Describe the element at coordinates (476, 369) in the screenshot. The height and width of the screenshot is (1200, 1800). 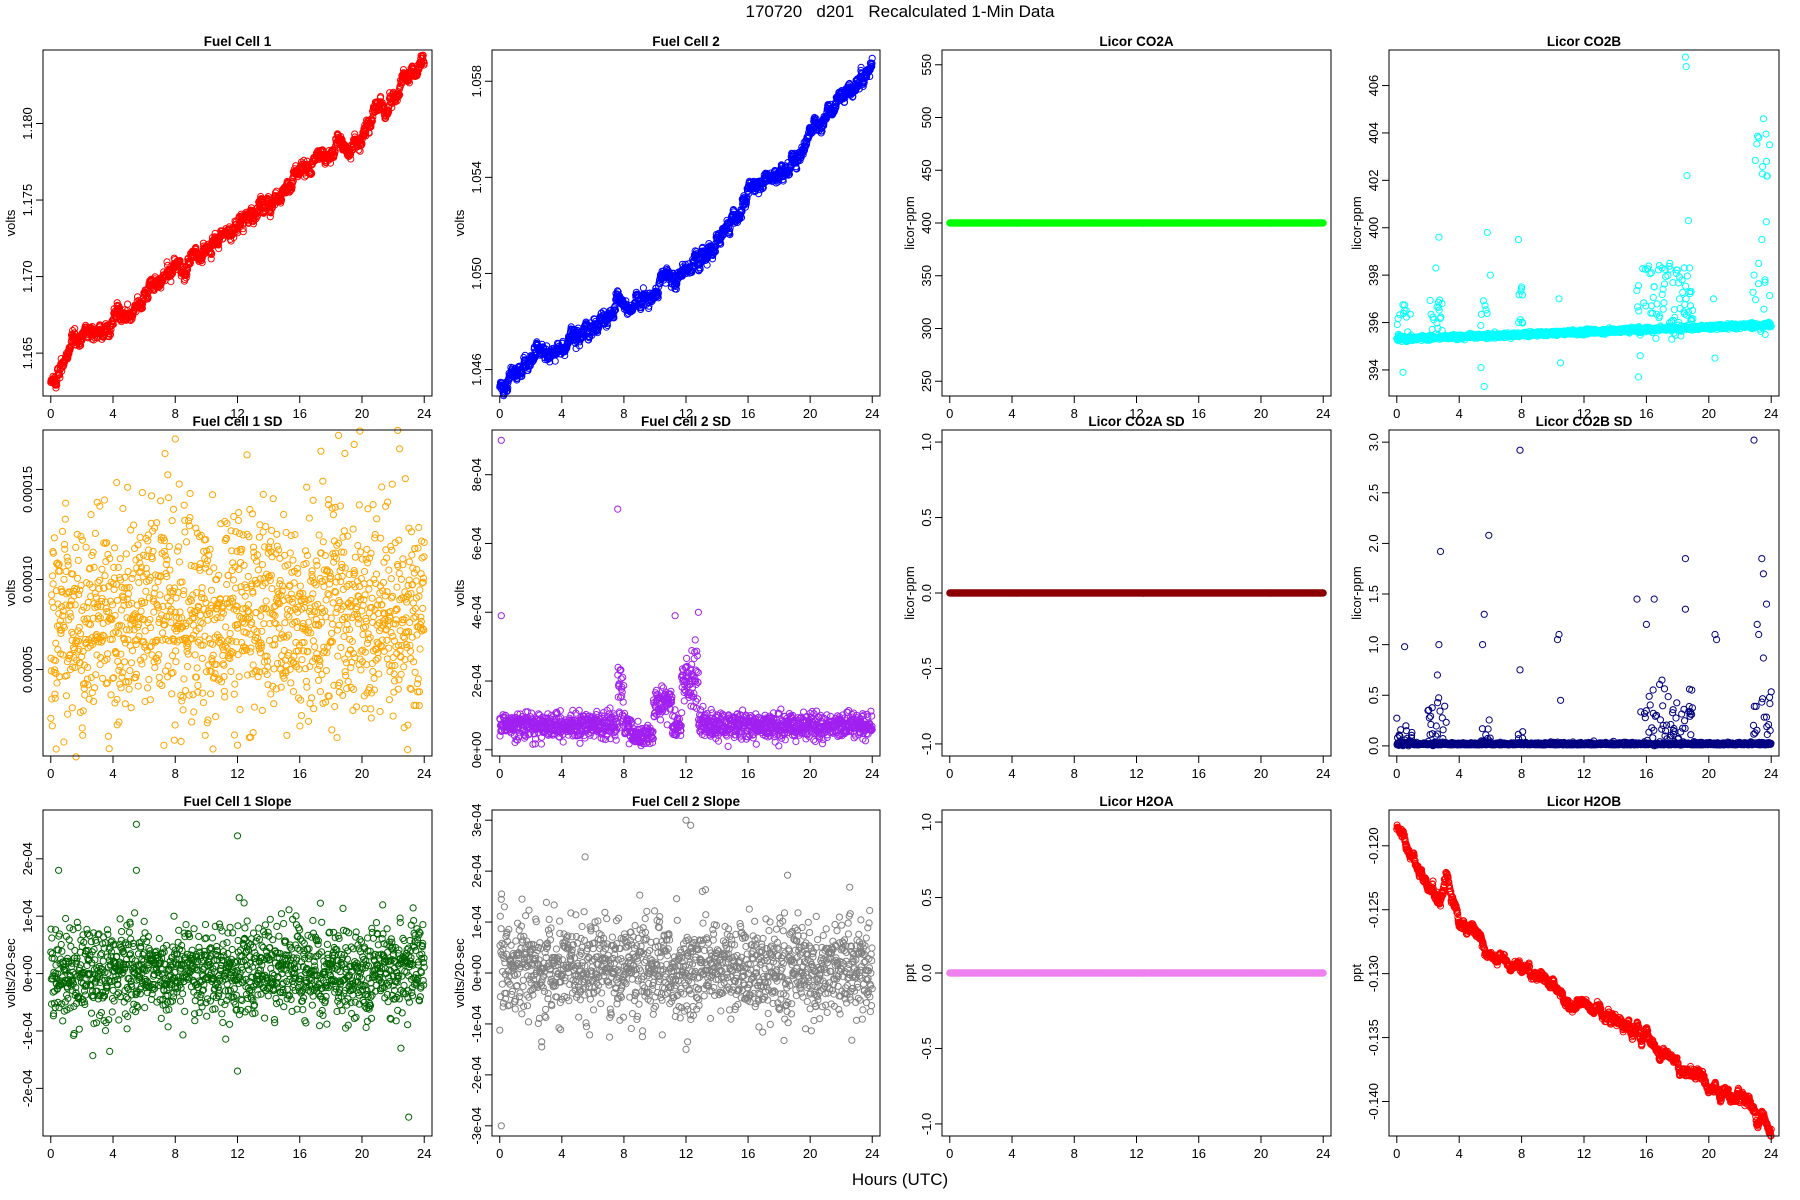
I see `y-tick-label: 1.046` at that location.